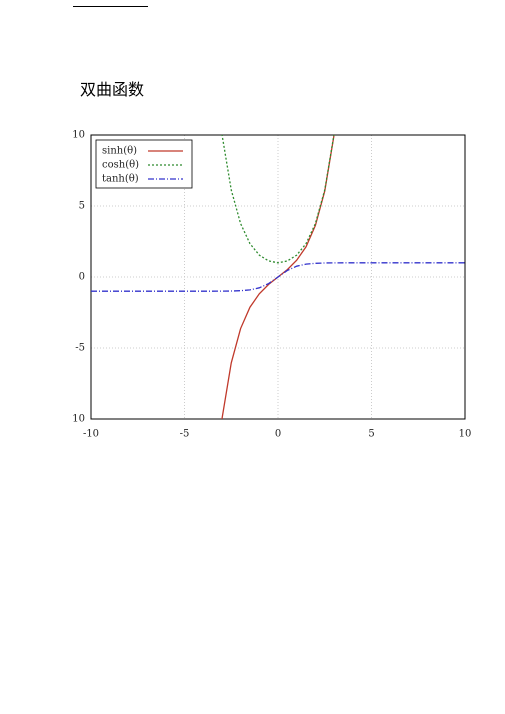  Describe the element at coordinates (119, 151) in the screenshot. I see `legend-label: sinh(θ)` at that location.